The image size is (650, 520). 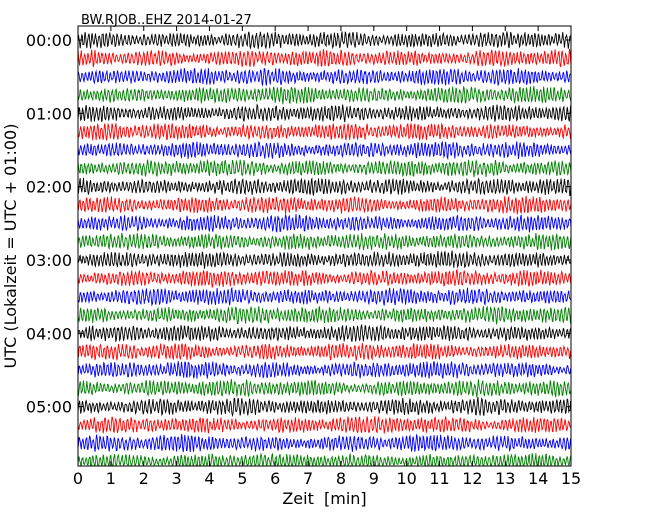 I want to click on x-tick-label-14: 14, so click(x=538, y=478).